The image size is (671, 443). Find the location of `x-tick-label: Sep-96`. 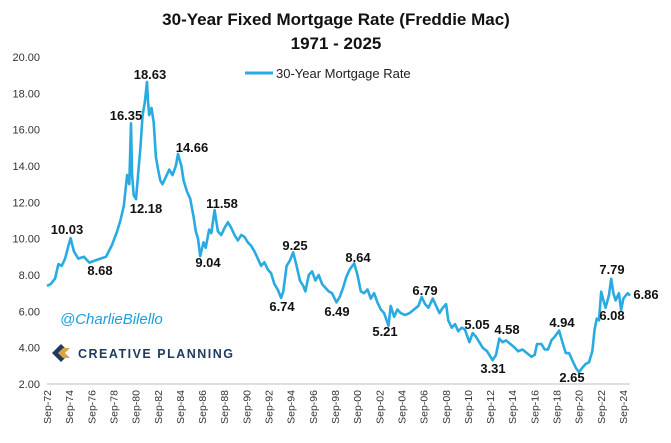

x-tick-label: Sep-96 is located at coordinates (314, 407).